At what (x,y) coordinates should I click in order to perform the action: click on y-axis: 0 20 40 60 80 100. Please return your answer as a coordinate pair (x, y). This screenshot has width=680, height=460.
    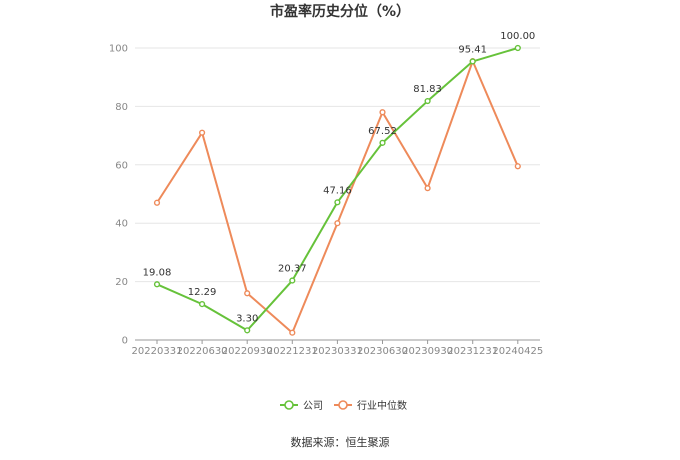
    Looking at the image, I should click on (118, 195).